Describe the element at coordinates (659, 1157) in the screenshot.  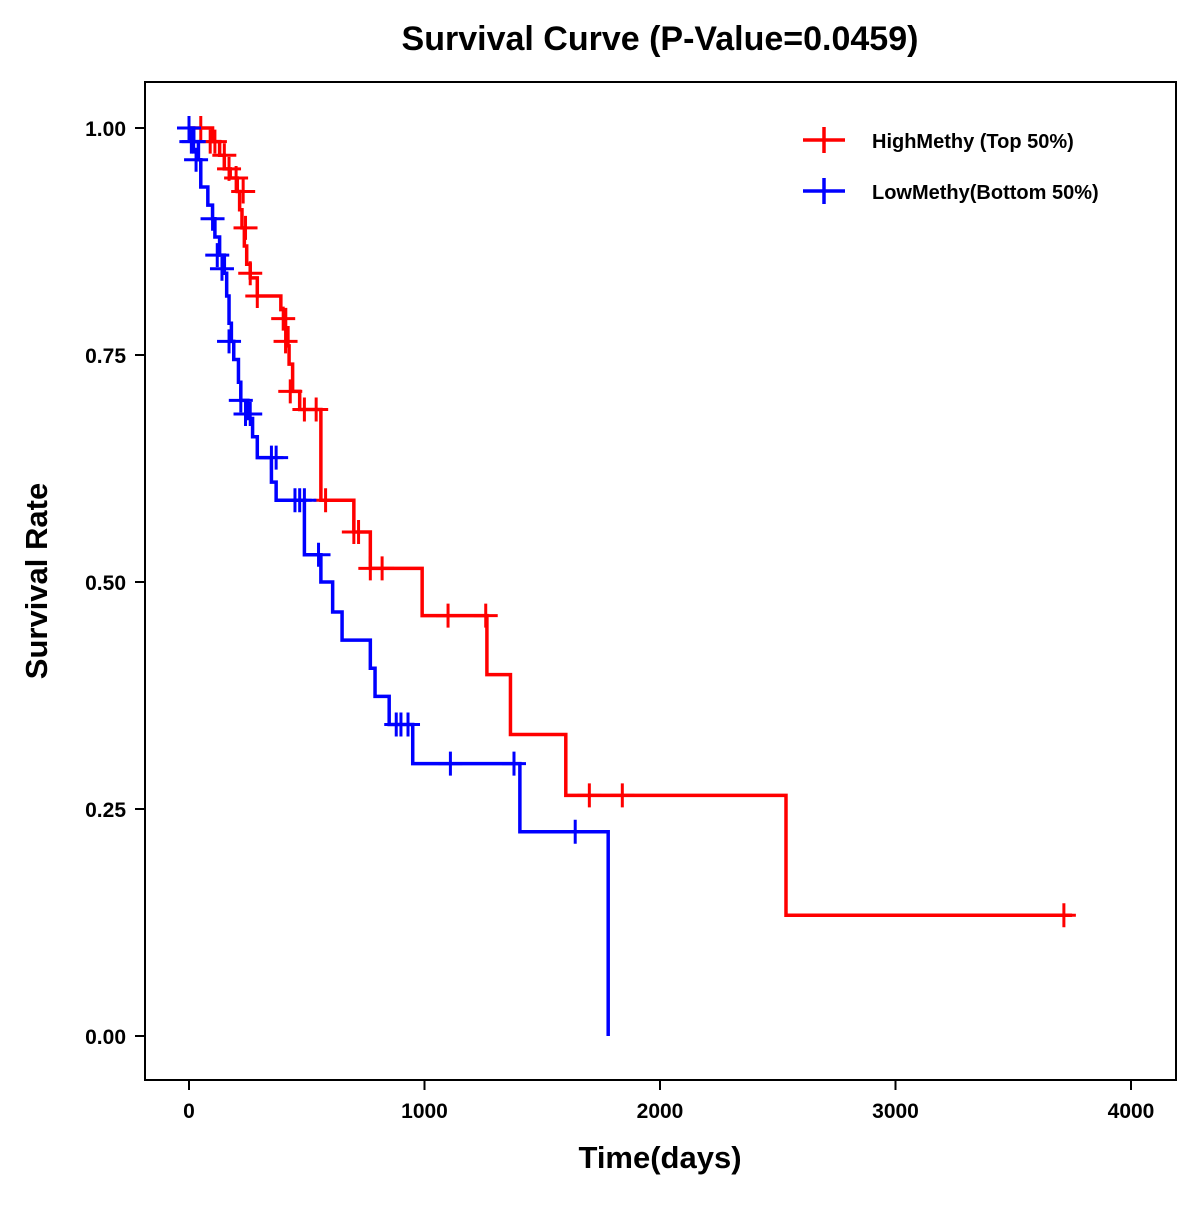
I see `x-axis-label: Time(days)` at that location.